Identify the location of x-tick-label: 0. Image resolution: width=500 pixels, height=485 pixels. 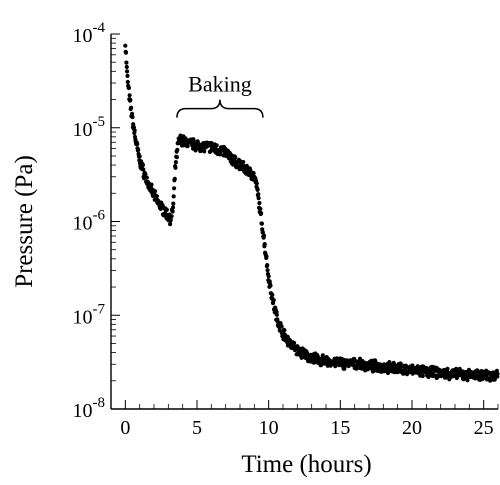
(125, 428).